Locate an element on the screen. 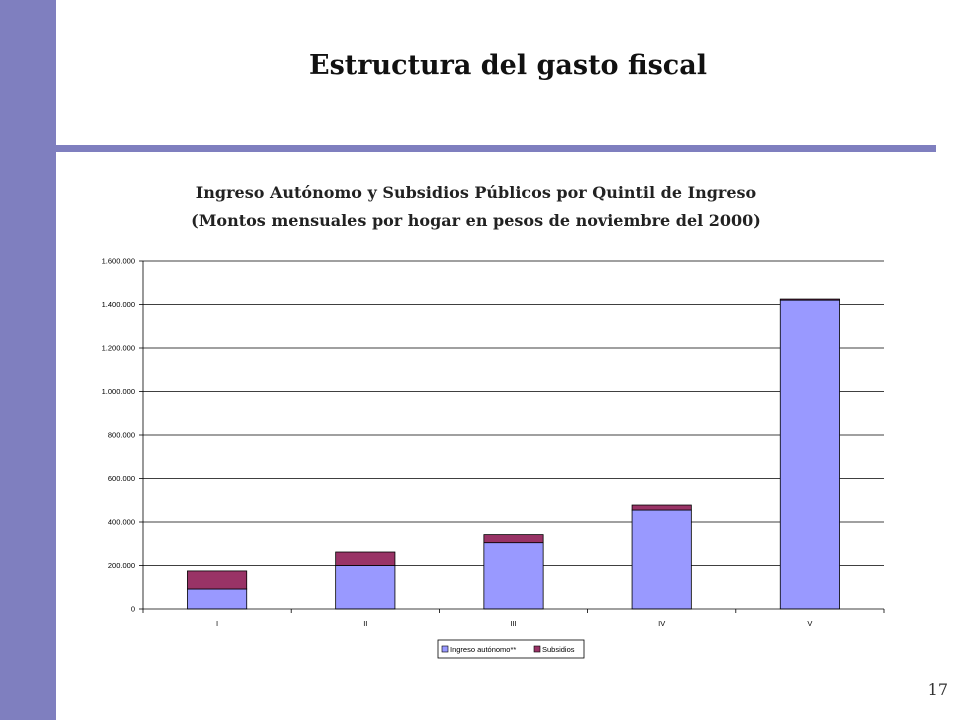 This screenshot has height=720, width=960. slide-title: Estructura del gasto fiscal is located at coordinates (508, 65).